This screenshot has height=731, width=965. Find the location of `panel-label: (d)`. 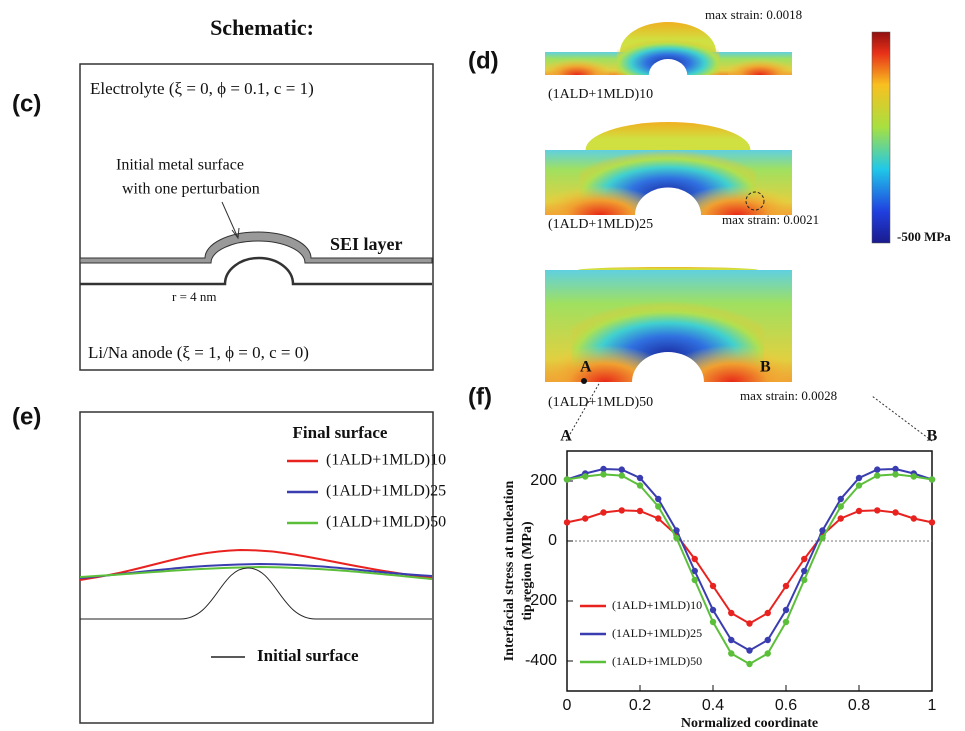

panel-label: (d) is located at coordinates (483, 60).